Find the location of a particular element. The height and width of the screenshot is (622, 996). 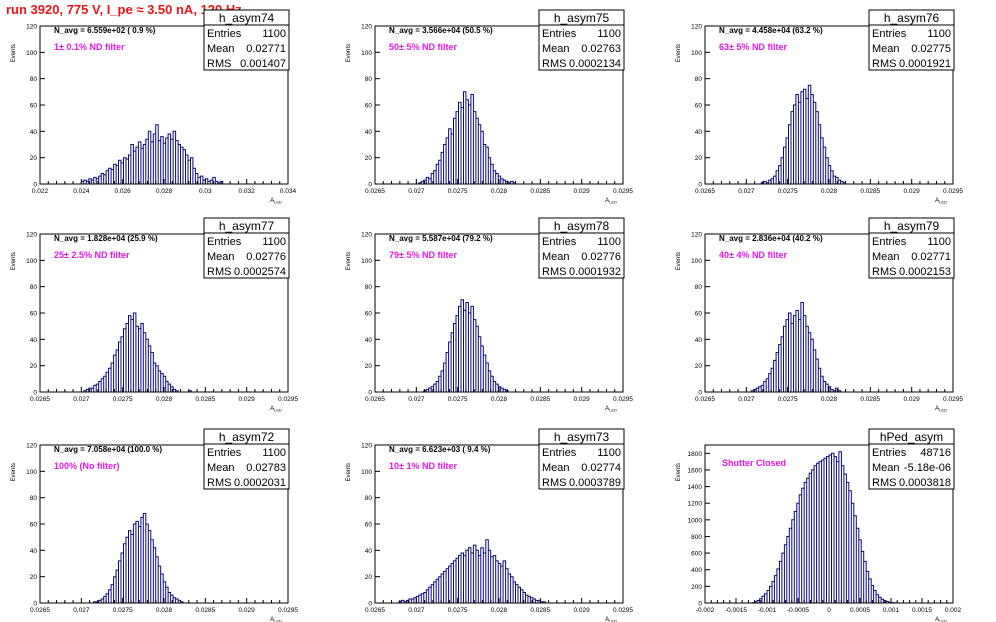

stats-value-mean: 0.02783 is located at coordinates (266, 468).